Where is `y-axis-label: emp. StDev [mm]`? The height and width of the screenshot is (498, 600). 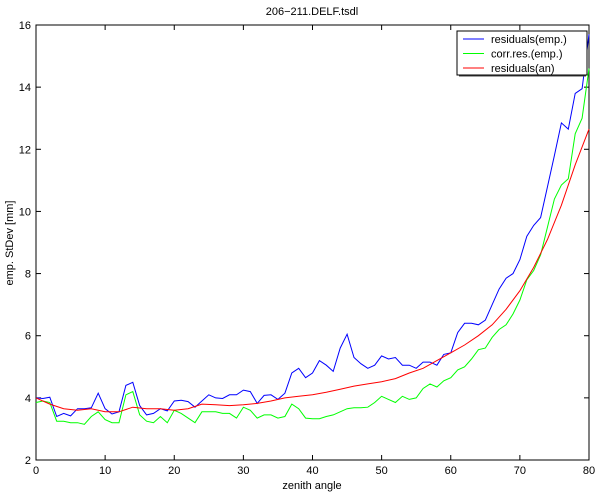 y-axis-label: emp. StDev [mm] is located at coordinates (10, 243).